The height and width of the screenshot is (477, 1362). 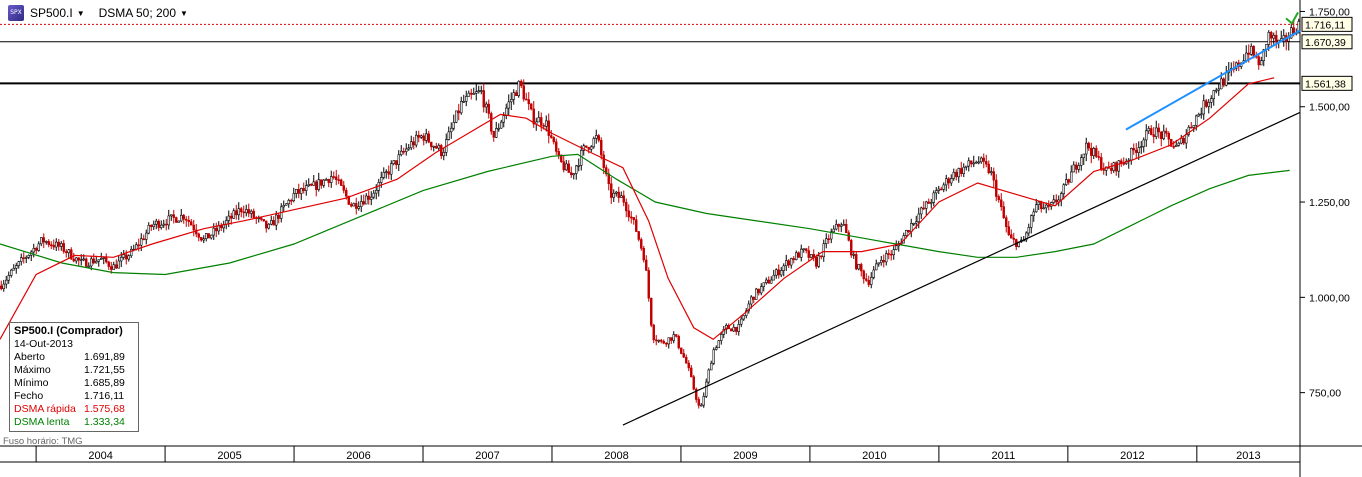 What do you see at coordinates (57, 13) in the screenshot?
I see `symbol-selector: SP500.I ▼` at bounding box center [57, 13].